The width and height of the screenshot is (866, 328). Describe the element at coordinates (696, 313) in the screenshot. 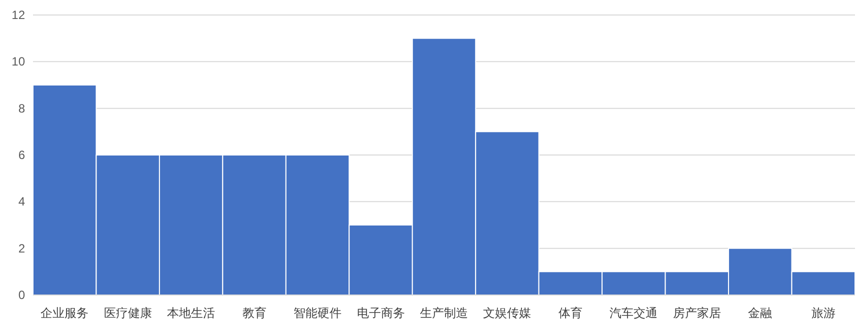

I see `x-tick-label: 房产家居` at that location.